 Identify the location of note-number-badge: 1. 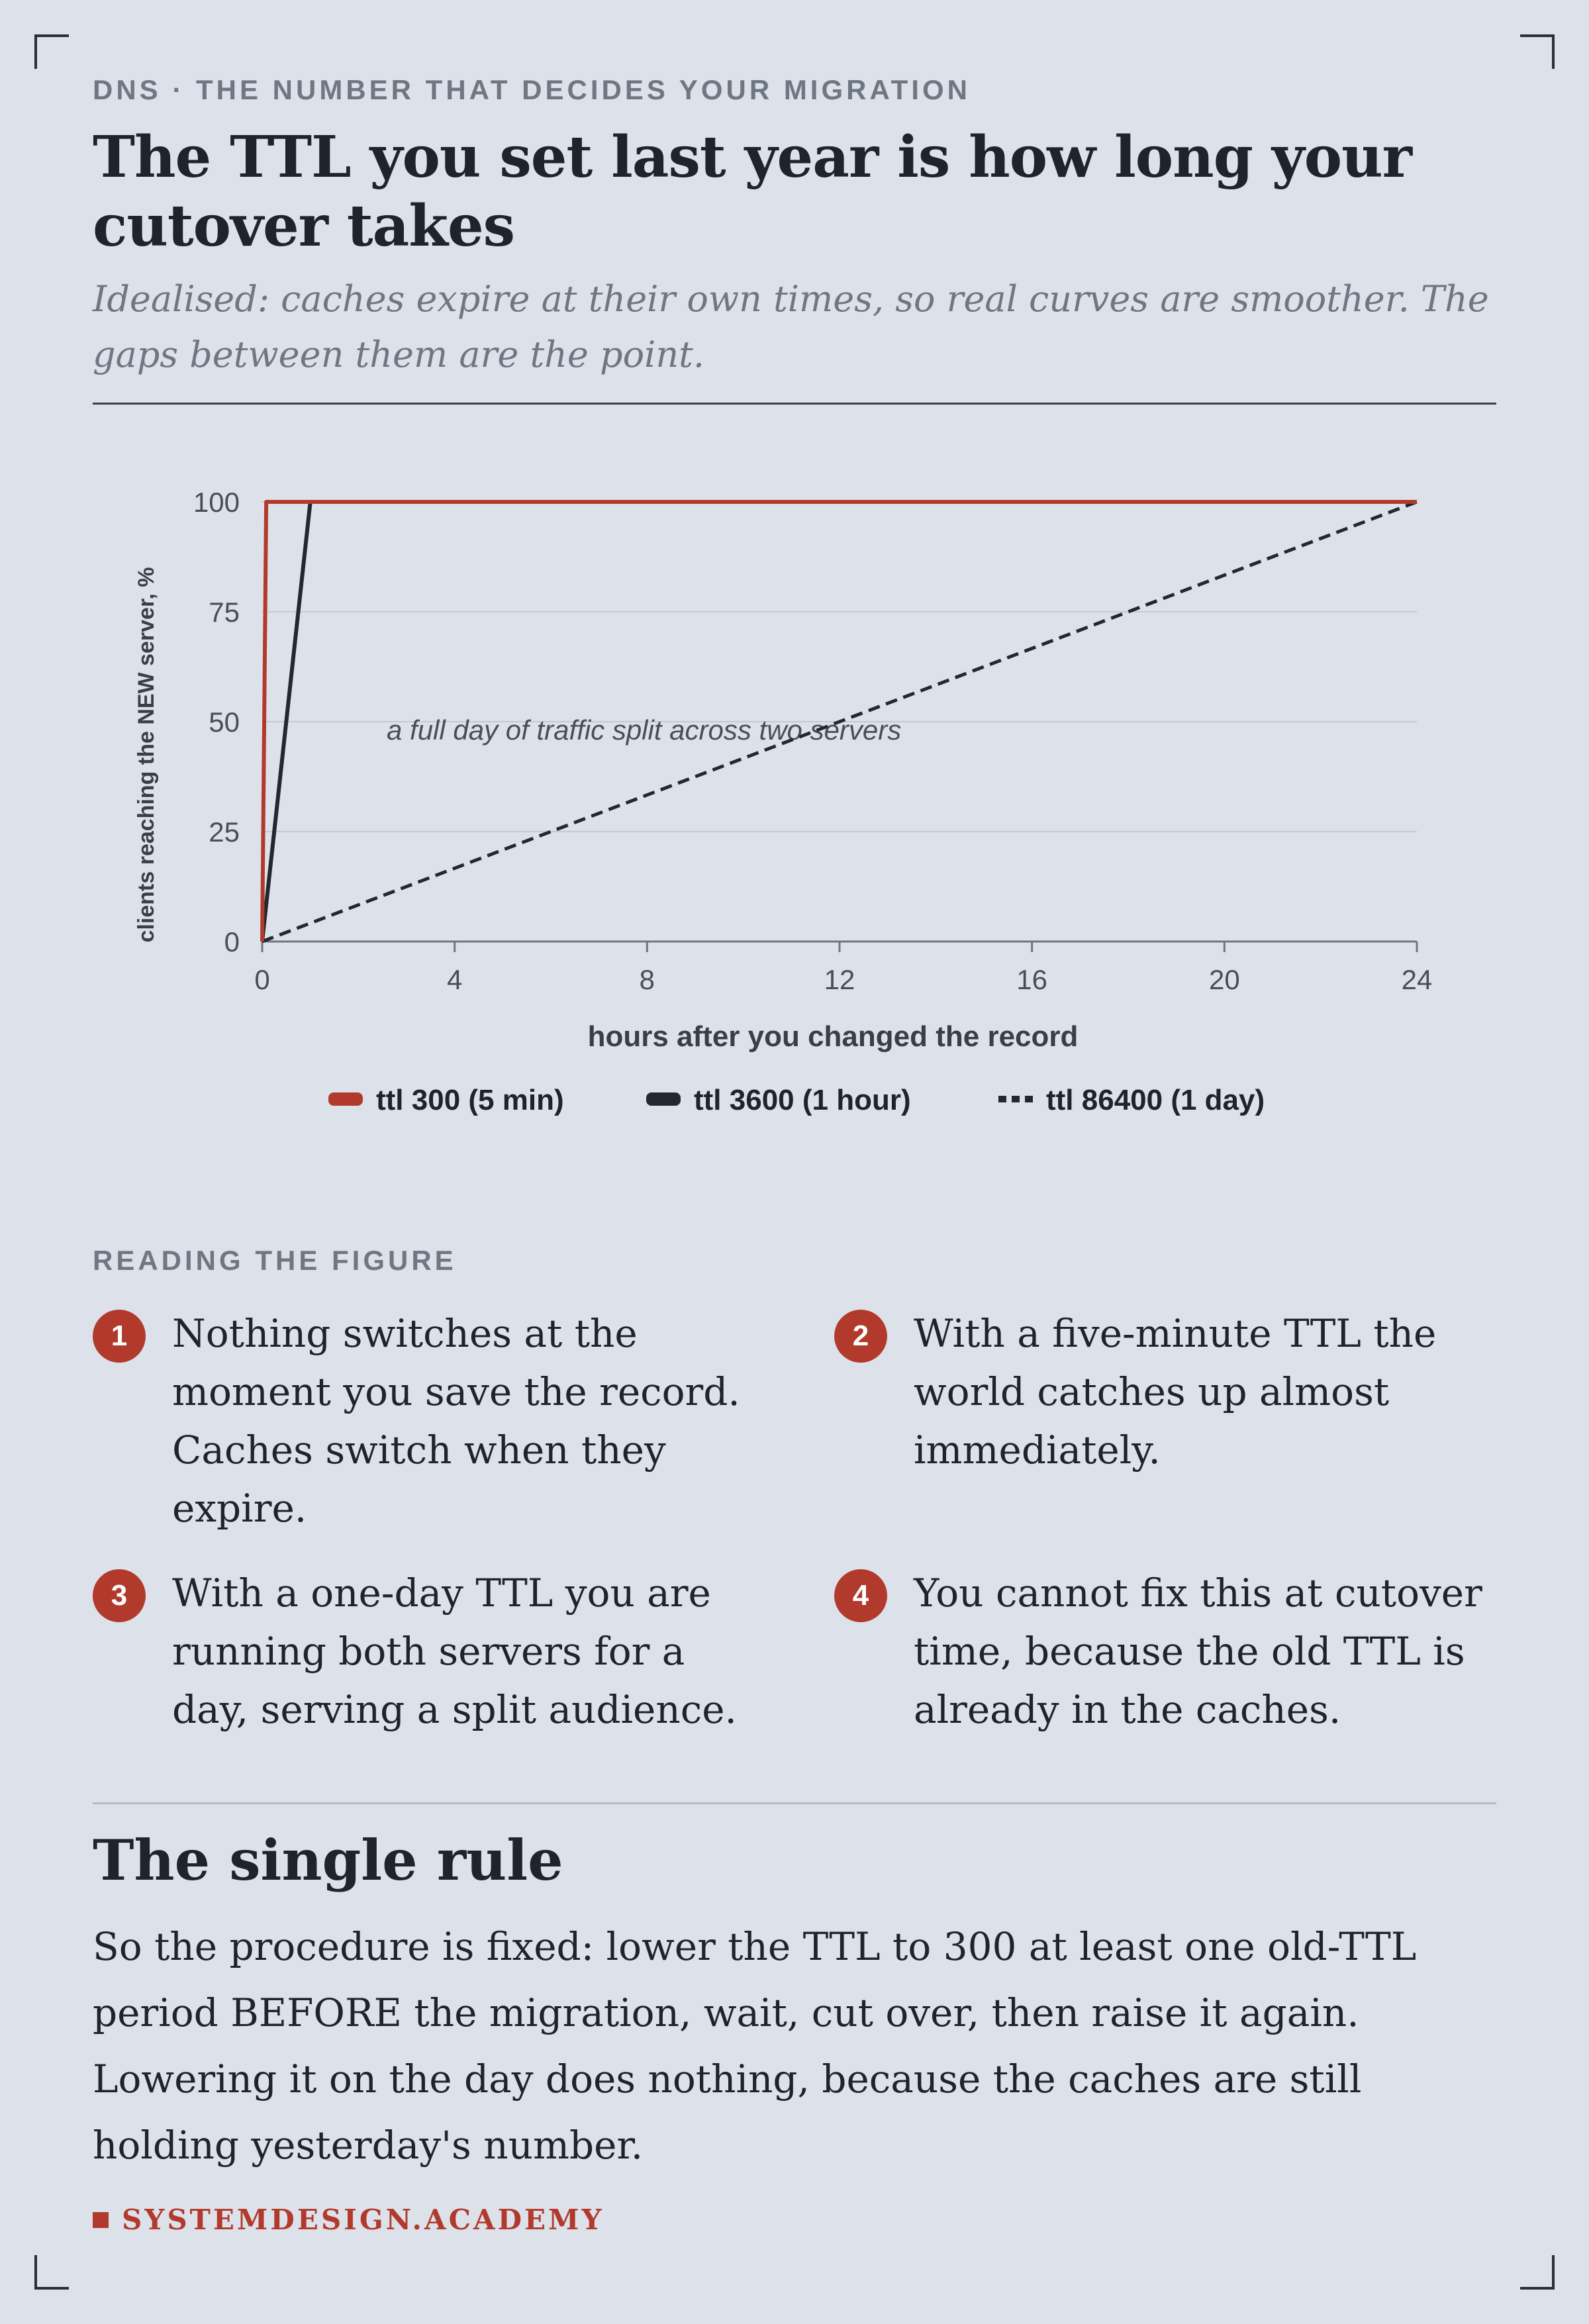
(119, 1336).